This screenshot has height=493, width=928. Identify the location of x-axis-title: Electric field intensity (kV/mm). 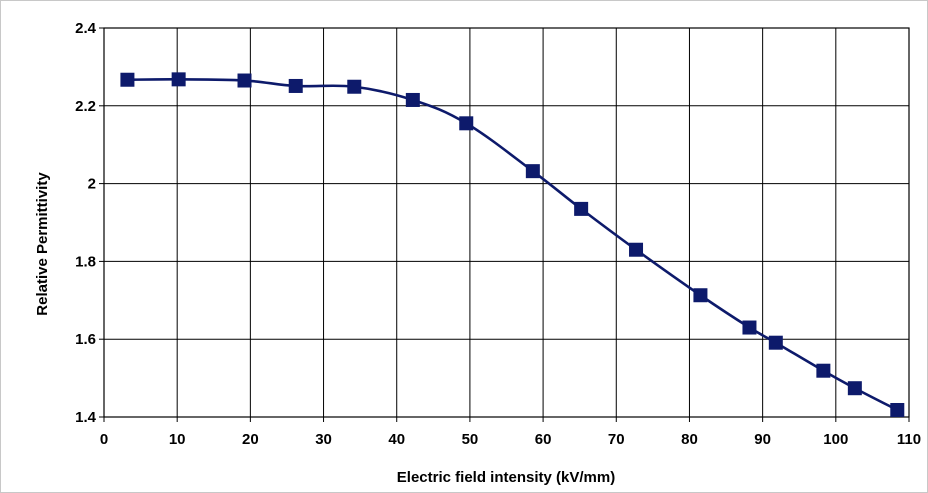
(506, 477).